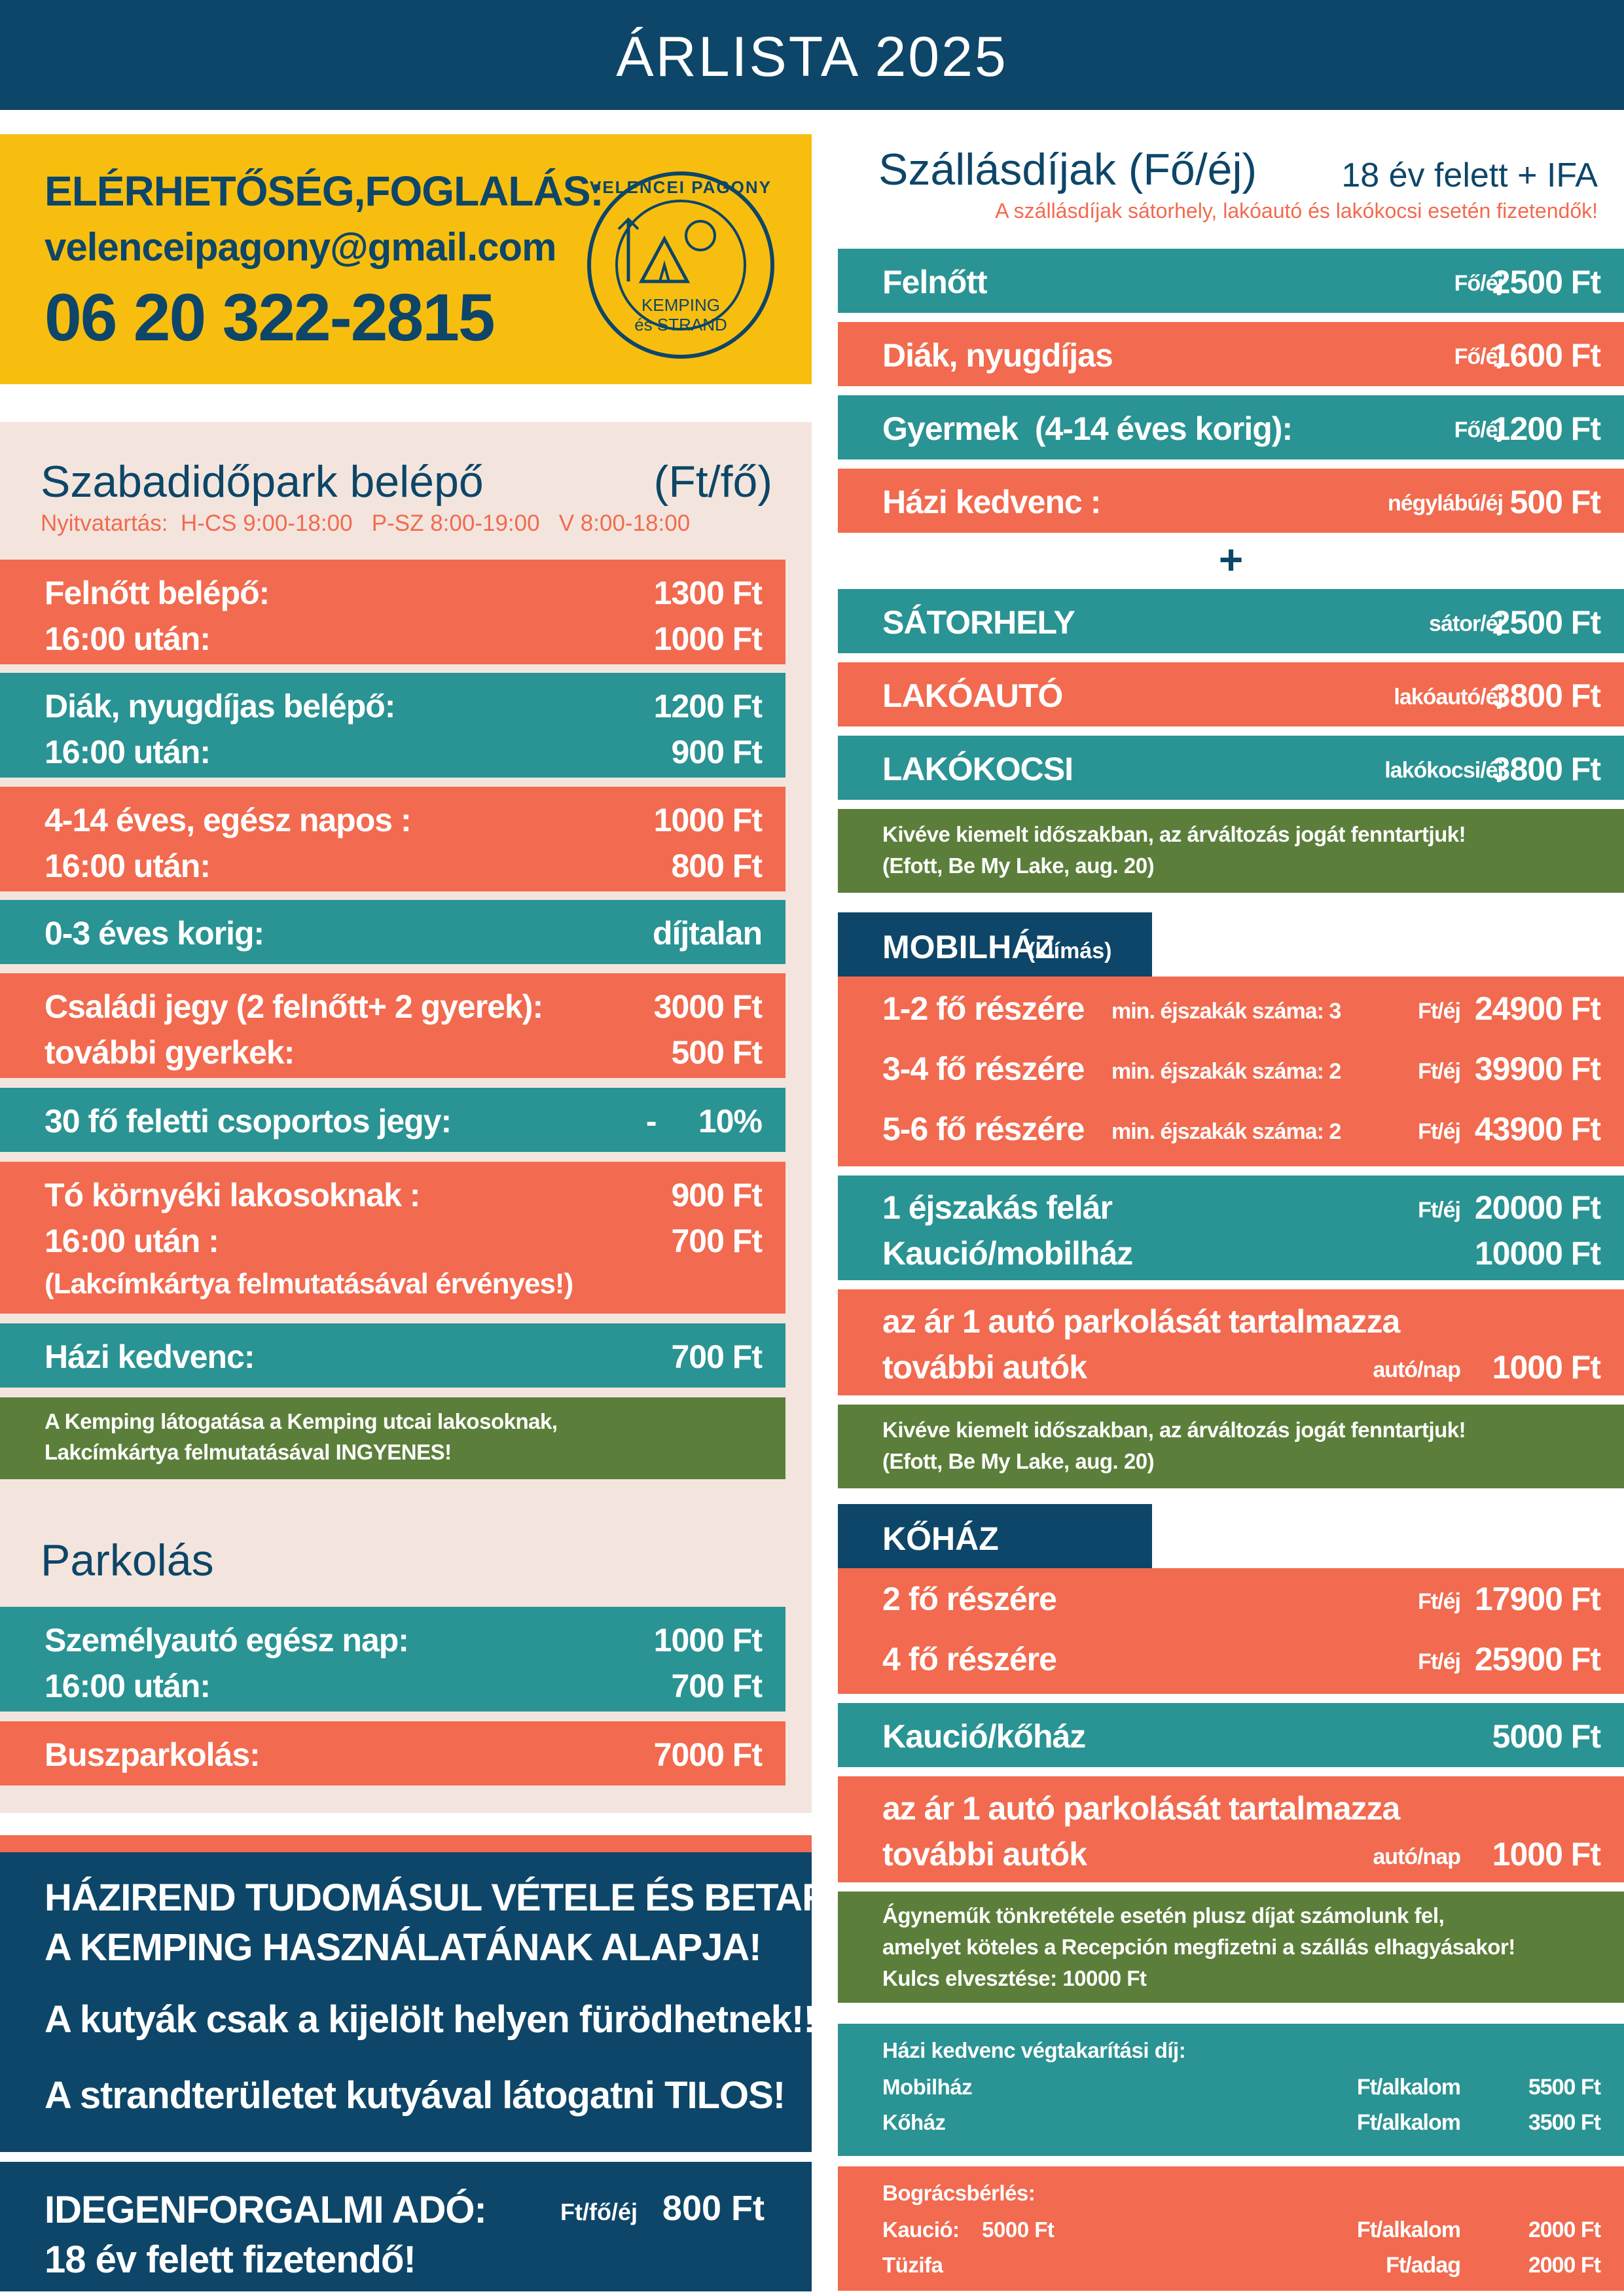 The height and width of the screenshot is (2296, 1624). What do you see at coordinates (969, 1599) in the screenshot?
I see `row-label: 2 fő részére` at bounding box center [969, 1599].